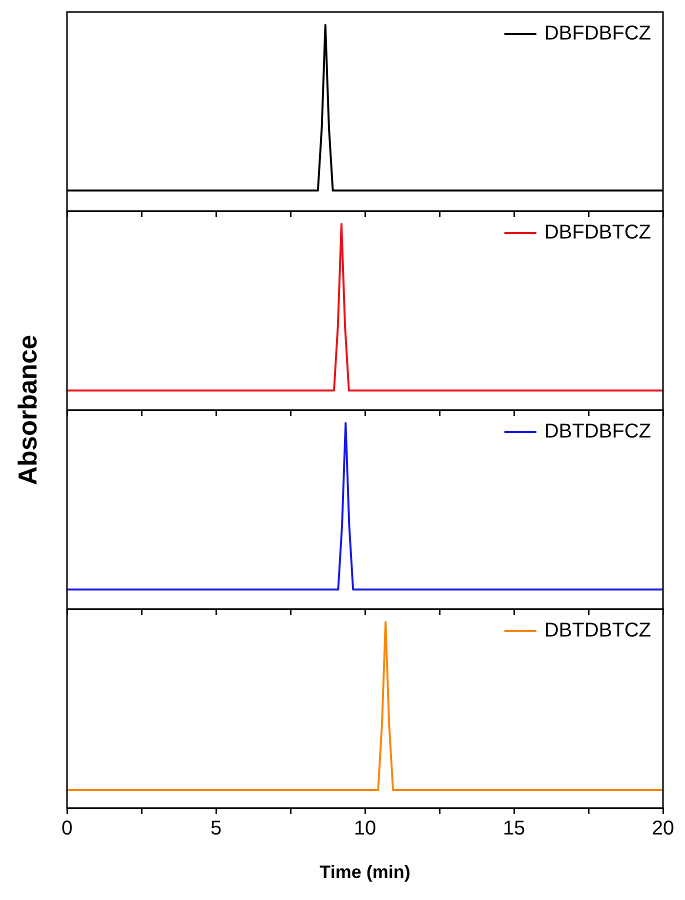 Image resolution: width=685 pixels, height=900 pixels. Describe the element at coordinates (514, 829) in the screenshot. I see `x-tick-label: 15` at that location.